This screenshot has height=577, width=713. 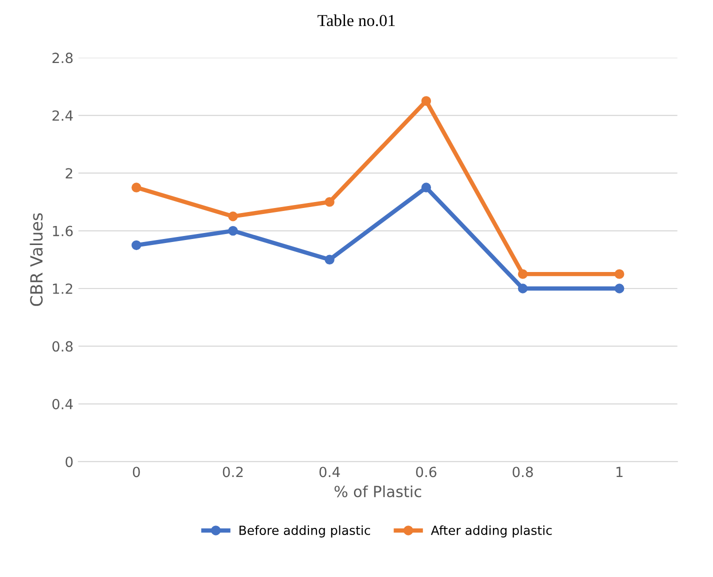 I want to click on legend-label: After adding plastic, so click(x=491, y=531).